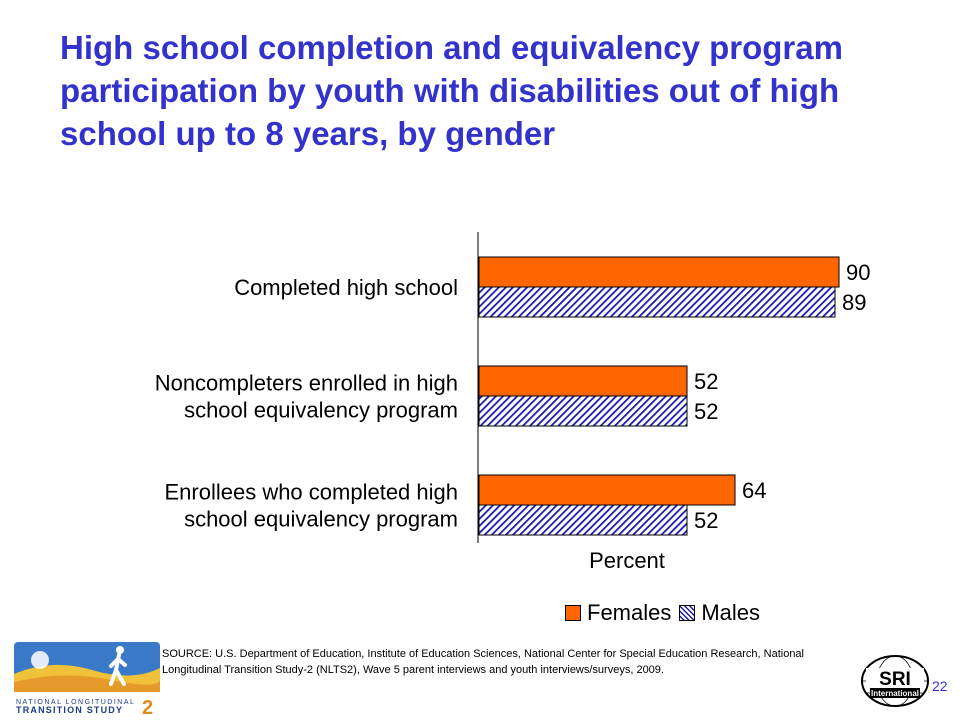 Image resolution: width=960 pixels, height=720 pixels. Describe the element at coordinates (687, 613) in the screenshot. I see `legend-swatch-males` at that location.